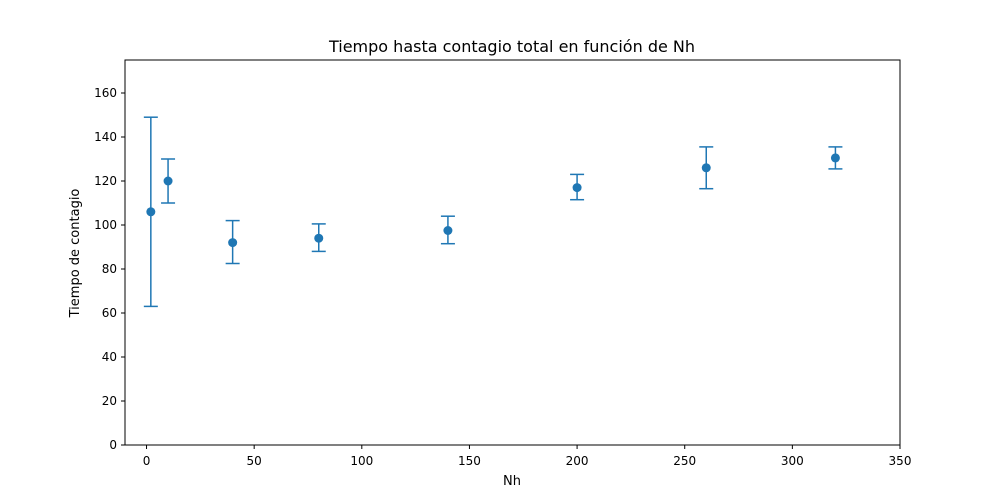  I want to click on x-tick-label: 150, so click(469, 461).